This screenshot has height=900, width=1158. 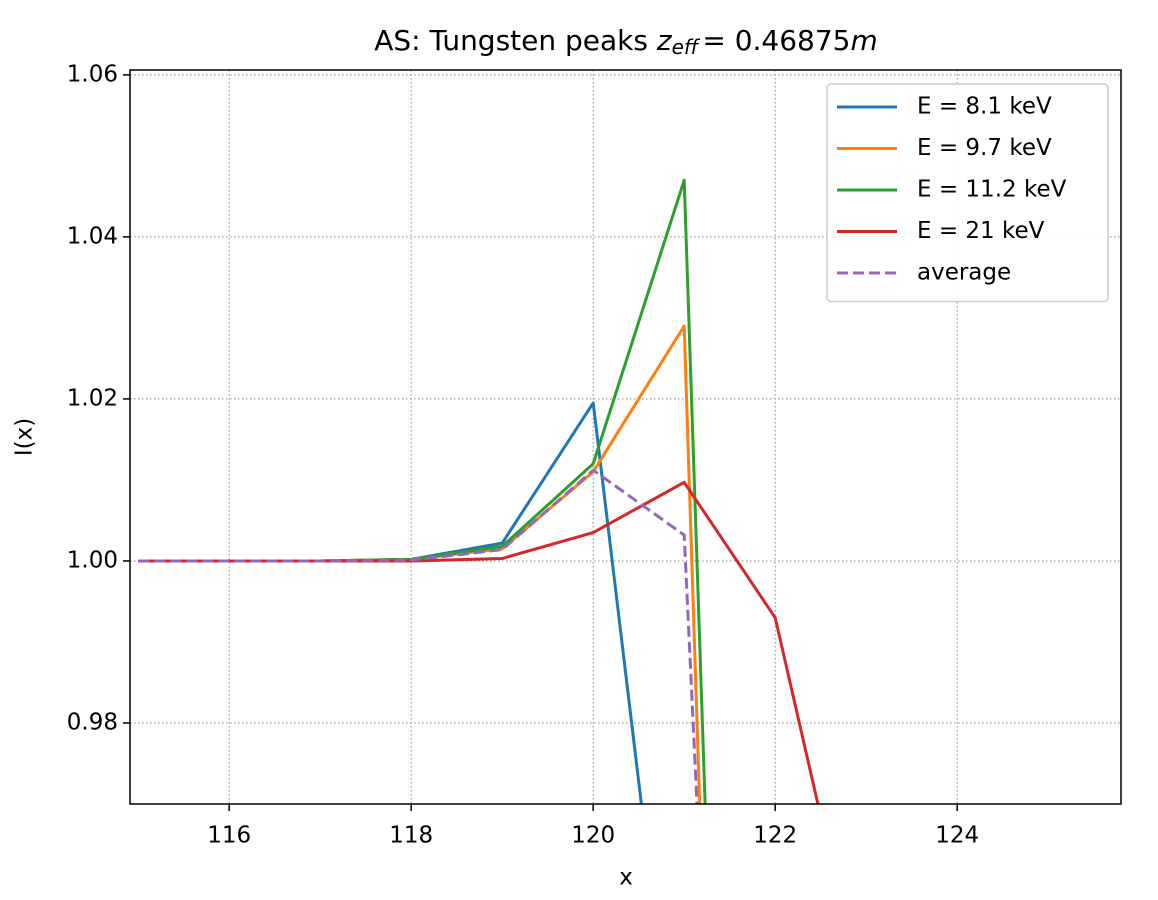 I want to click on y-tick-label: 1.04, so click(x=92, y=236).